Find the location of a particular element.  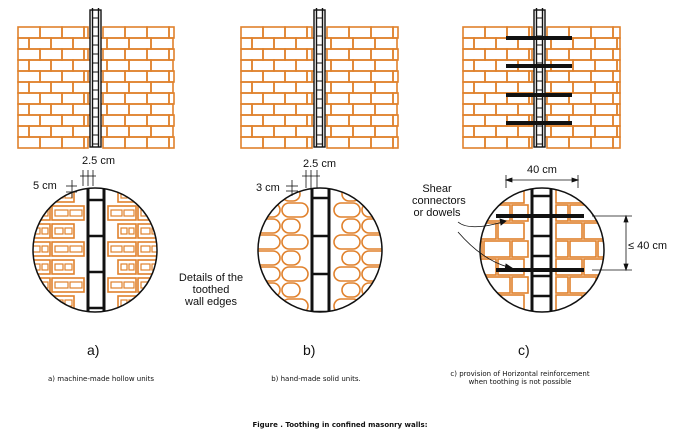

dimension-lines-b is located at coordinates (303, 183).